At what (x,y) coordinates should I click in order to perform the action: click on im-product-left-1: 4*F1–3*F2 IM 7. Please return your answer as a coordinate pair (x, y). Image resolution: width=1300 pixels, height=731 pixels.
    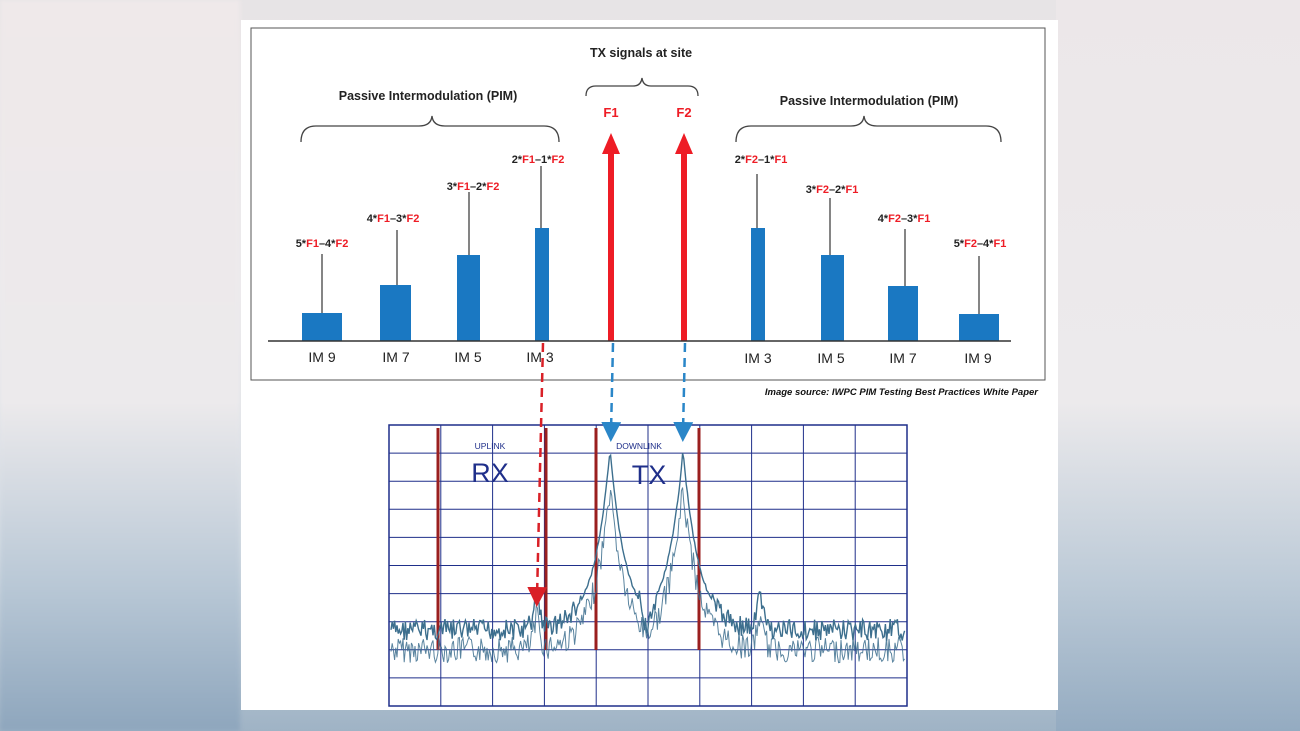
    Looking at the image, I should click on (393, 289).